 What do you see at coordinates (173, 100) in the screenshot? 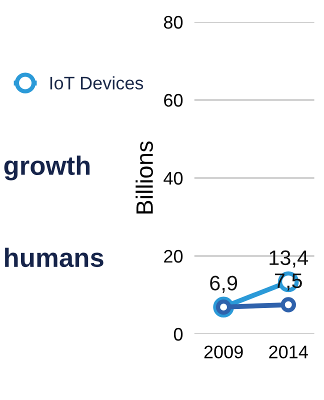
I see `y-tick-label: 60` at bounding box center [173, 100].